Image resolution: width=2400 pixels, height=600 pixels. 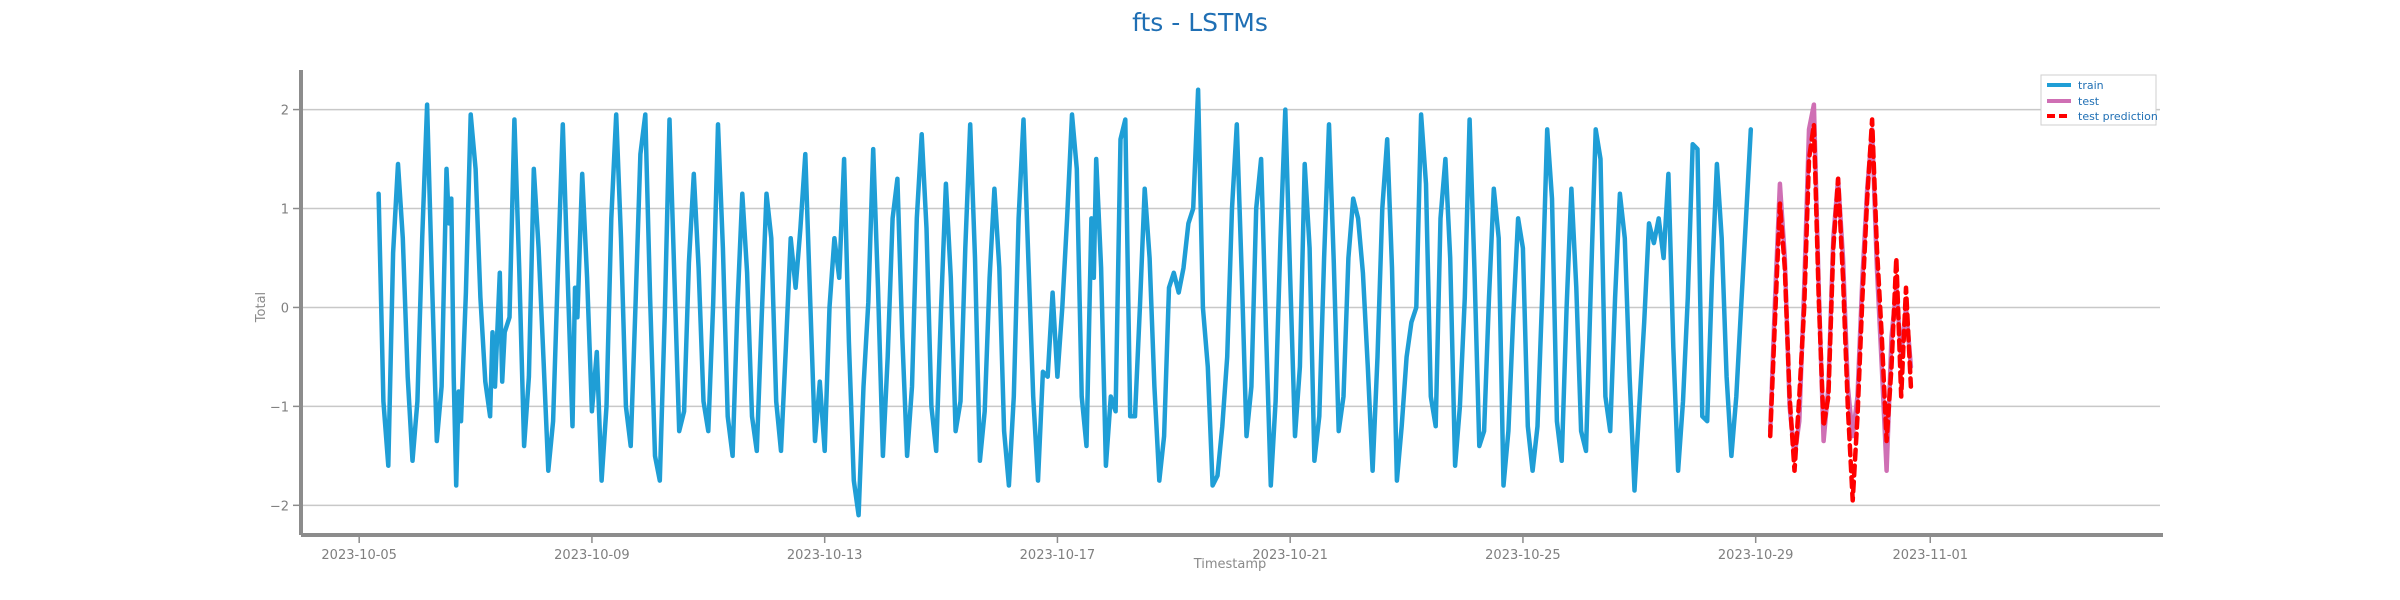 What do you see at coordinates (825, 555) in the screenshot?
I see `x-tick-label: 2023-10-13` at bounding box center [825, 555].